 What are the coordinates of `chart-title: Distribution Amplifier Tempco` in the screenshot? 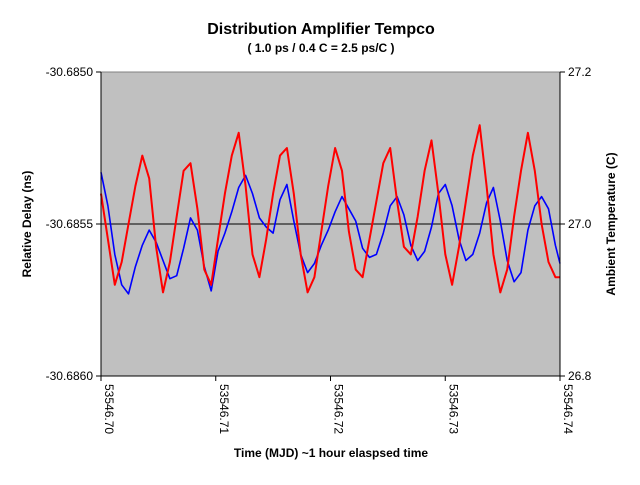 It's located at (321, 29).